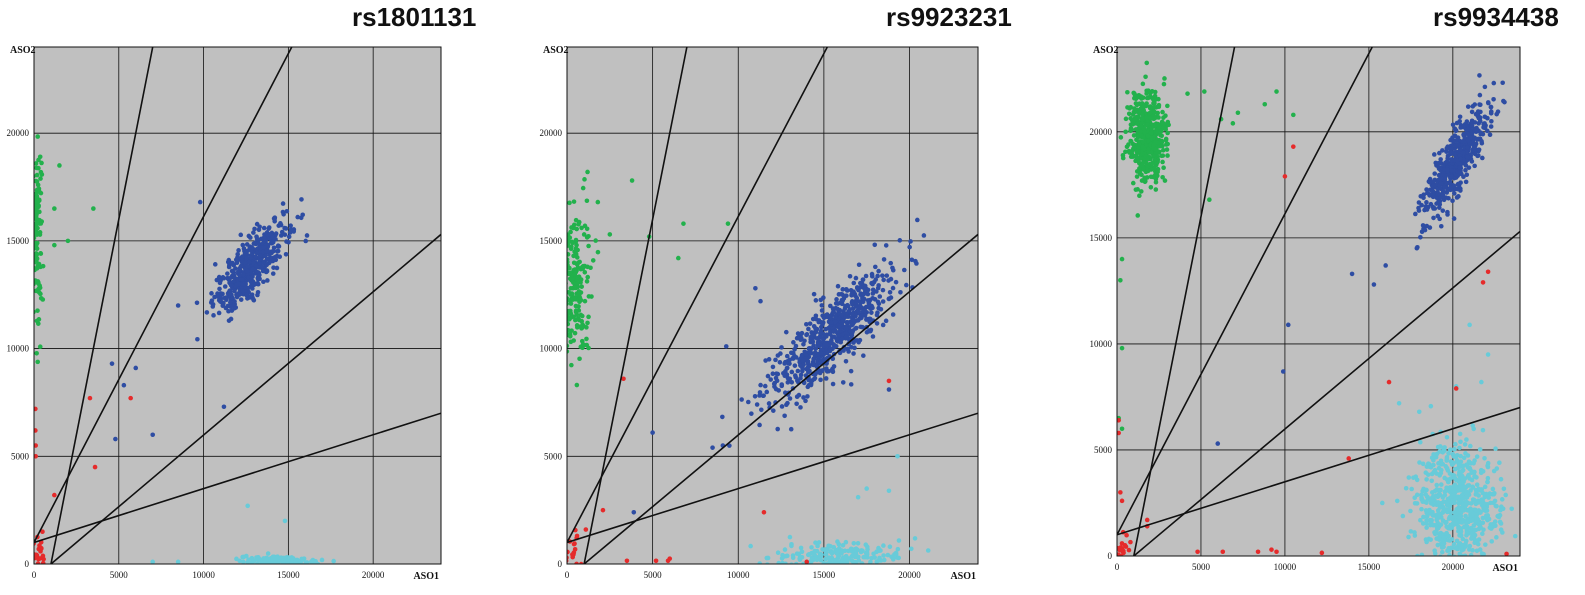 The height and width of the screenshot is (595, 1585). Describe the element at coordinates (1103, 450) in the screenshot. I see `y-tick-label: 5000` at that location.